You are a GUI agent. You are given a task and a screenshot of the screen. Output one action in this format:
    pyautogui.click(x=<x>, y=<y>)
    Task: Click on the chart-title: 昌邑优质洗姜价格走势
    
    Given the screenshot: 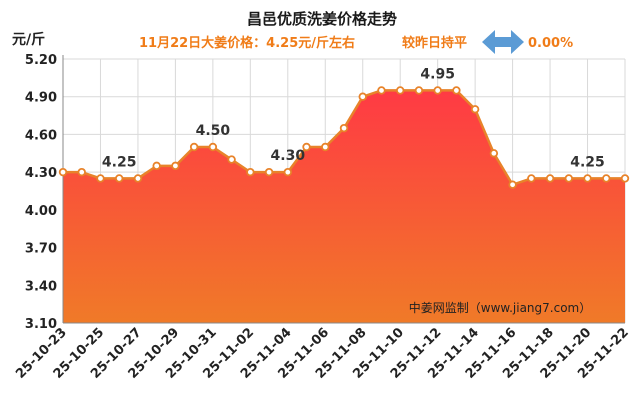 What is the action you would take?
    pyautogui.click(x=322, y=19)
    